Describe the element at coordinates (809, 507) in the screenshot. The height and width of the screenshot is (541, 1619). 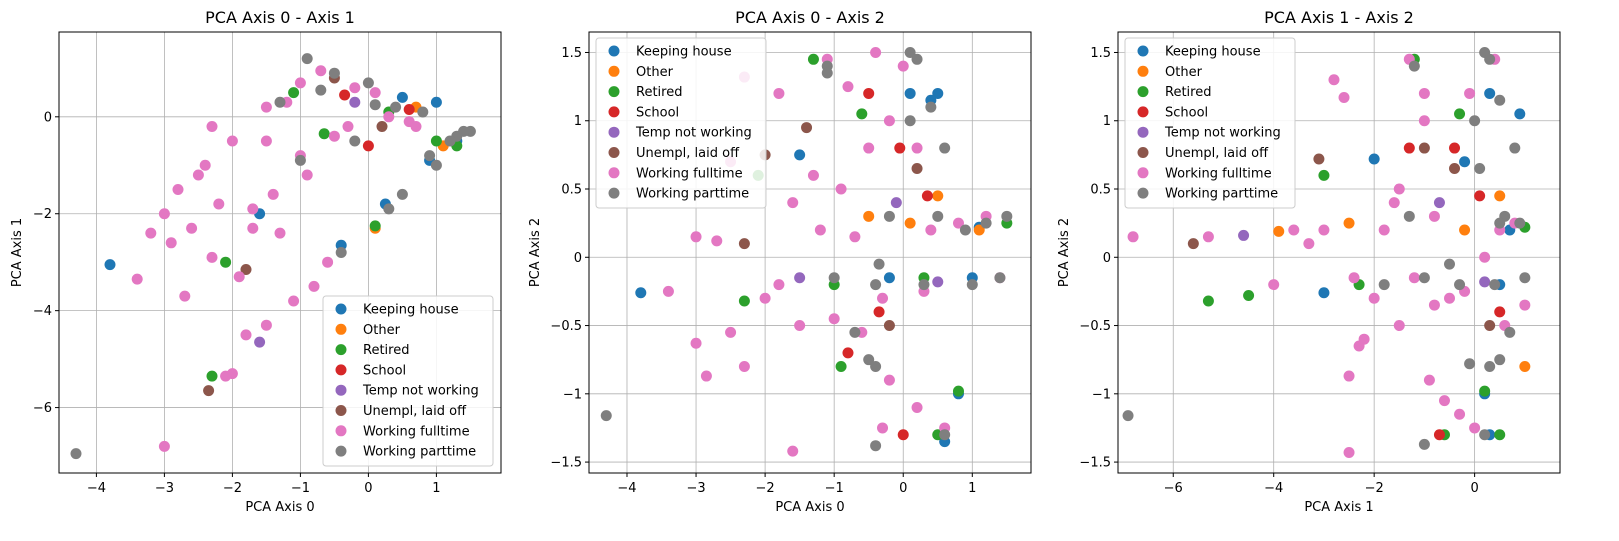
I see `x-axis-label: PCA Axis 0` at that location.